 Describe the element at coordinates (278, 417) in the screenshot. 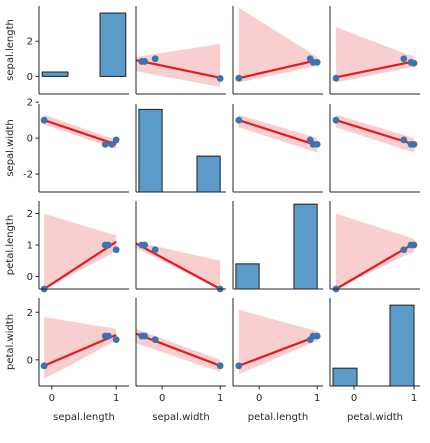

I see `x-axis-title: petal.length` at that location.